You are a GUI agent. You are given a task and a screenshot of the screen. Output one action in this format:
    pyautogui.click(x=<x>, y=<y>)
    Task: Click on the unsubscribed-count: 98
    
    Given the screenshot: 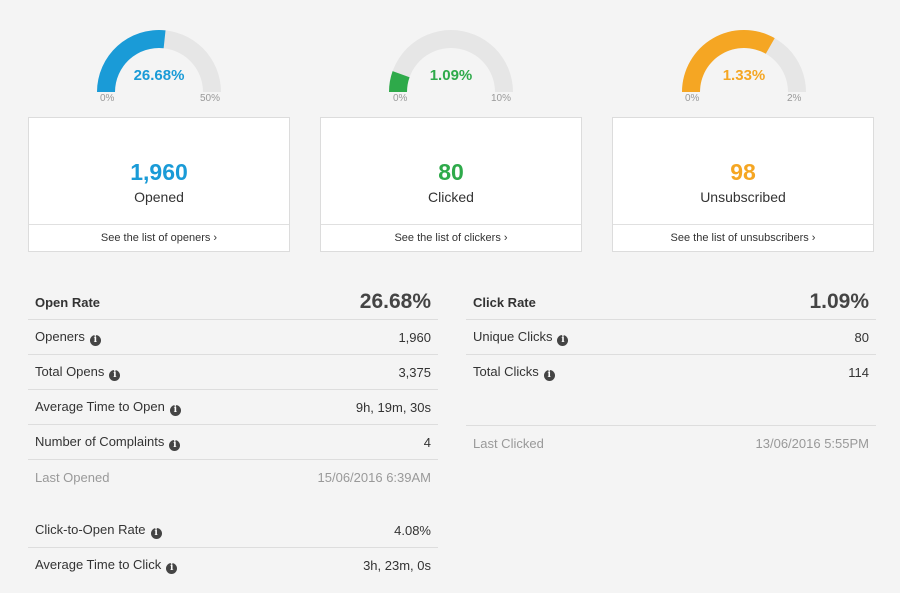 What is the action you would take?
    pyautogui.click(x=743, y=172)
    